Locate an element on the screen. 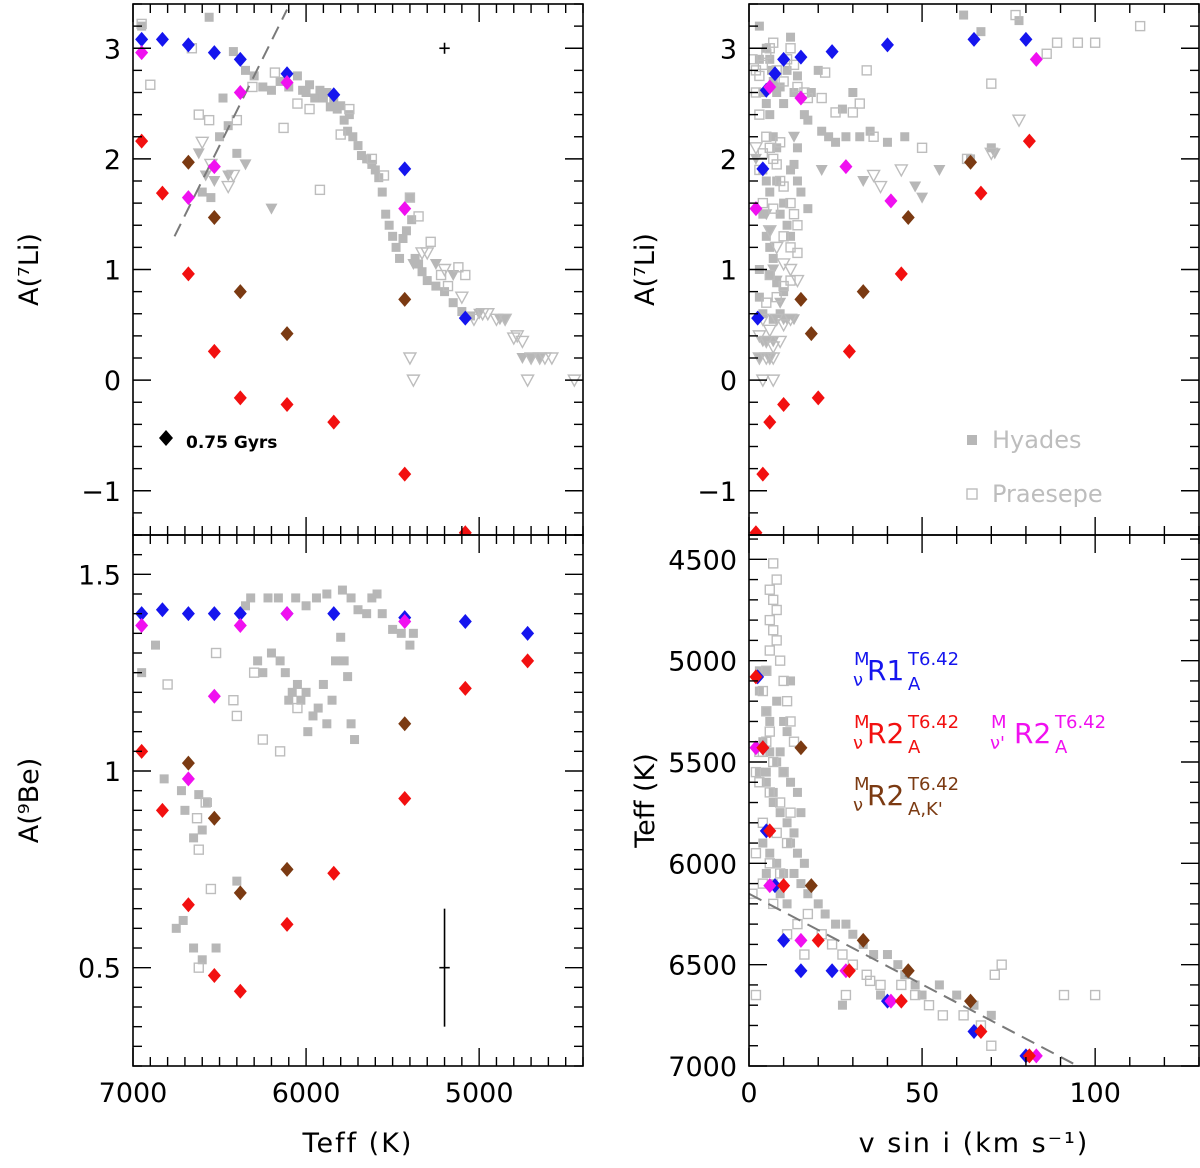  y-axis-label: A(⁷Li) is located at coordinates (645, 269).